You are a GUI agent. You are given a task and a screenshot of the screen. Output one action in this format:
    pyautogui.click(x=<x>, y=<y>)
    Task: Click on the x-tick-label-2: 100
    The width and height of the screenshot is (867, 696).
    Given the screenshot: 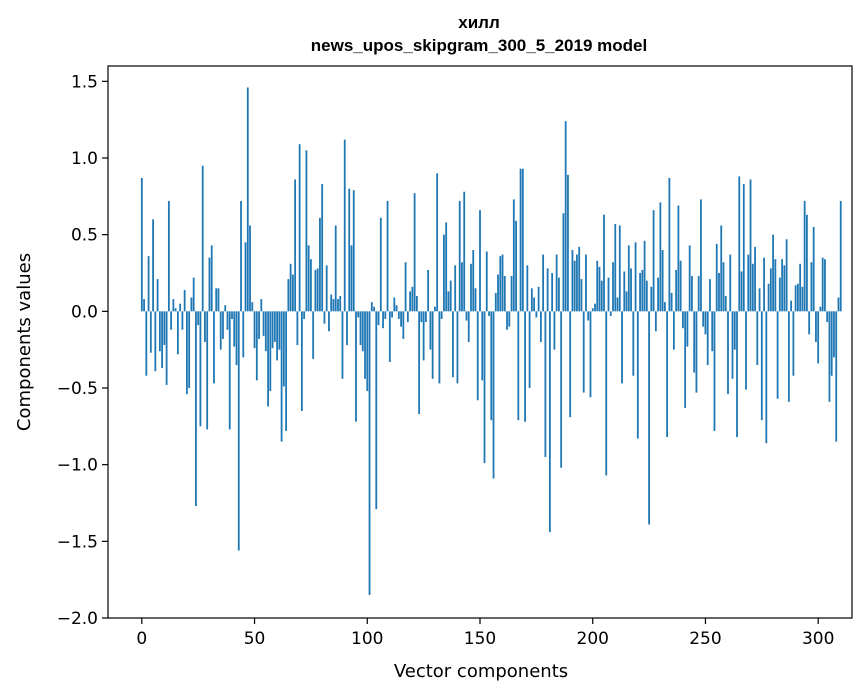 What is the action you would take?
    pyautogui.click(x=367, y=639)
    